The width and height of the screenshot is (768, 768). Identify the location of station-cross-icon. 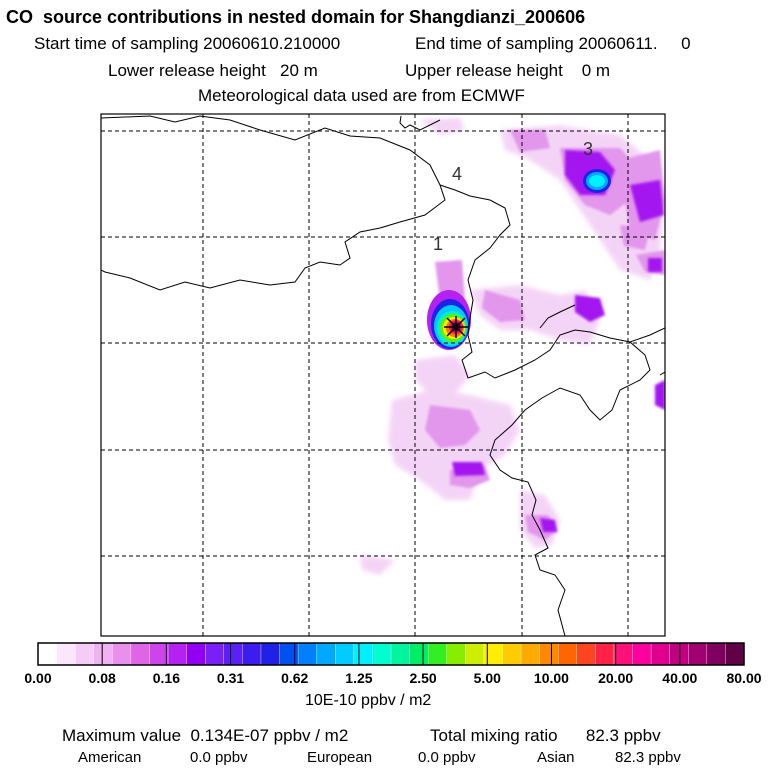
(456, 327).